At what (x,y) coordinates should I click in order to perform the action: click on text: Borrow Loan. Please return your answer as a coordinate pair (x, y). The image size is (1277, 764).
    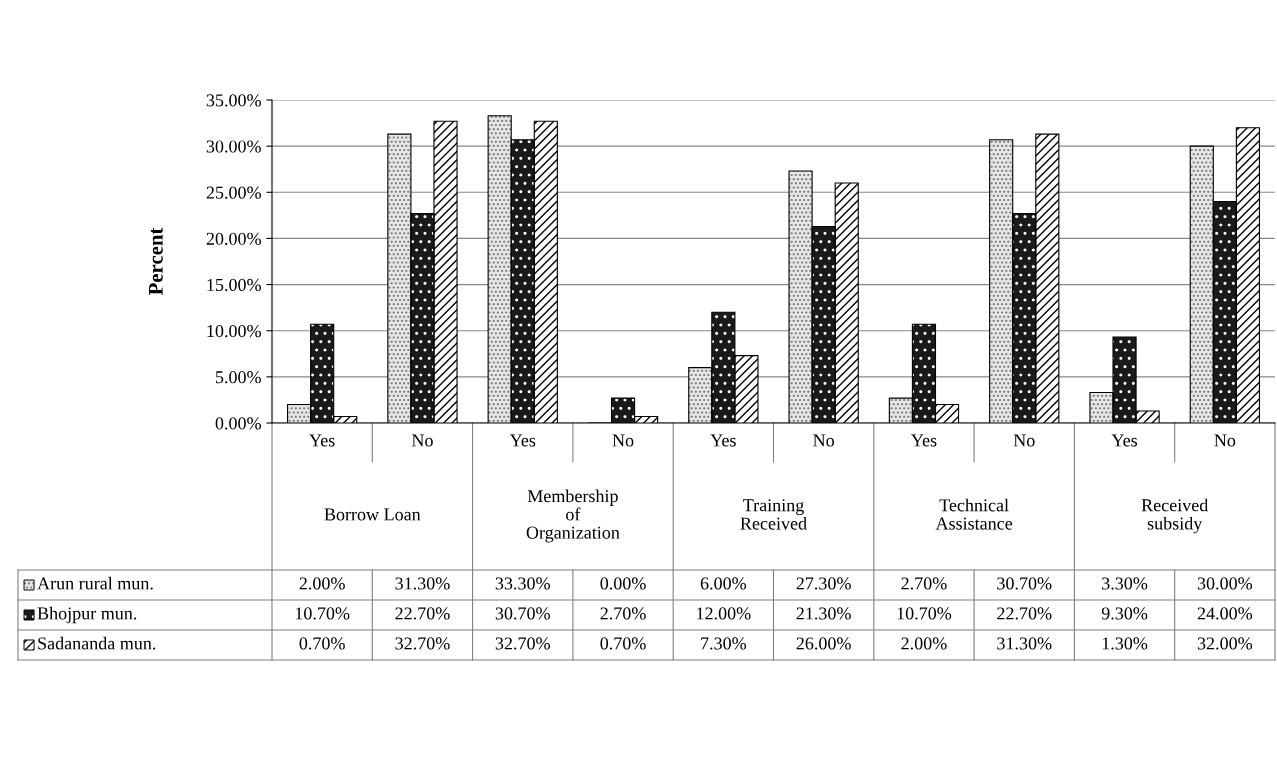
    Looking at the image, I should click on (372, 514).